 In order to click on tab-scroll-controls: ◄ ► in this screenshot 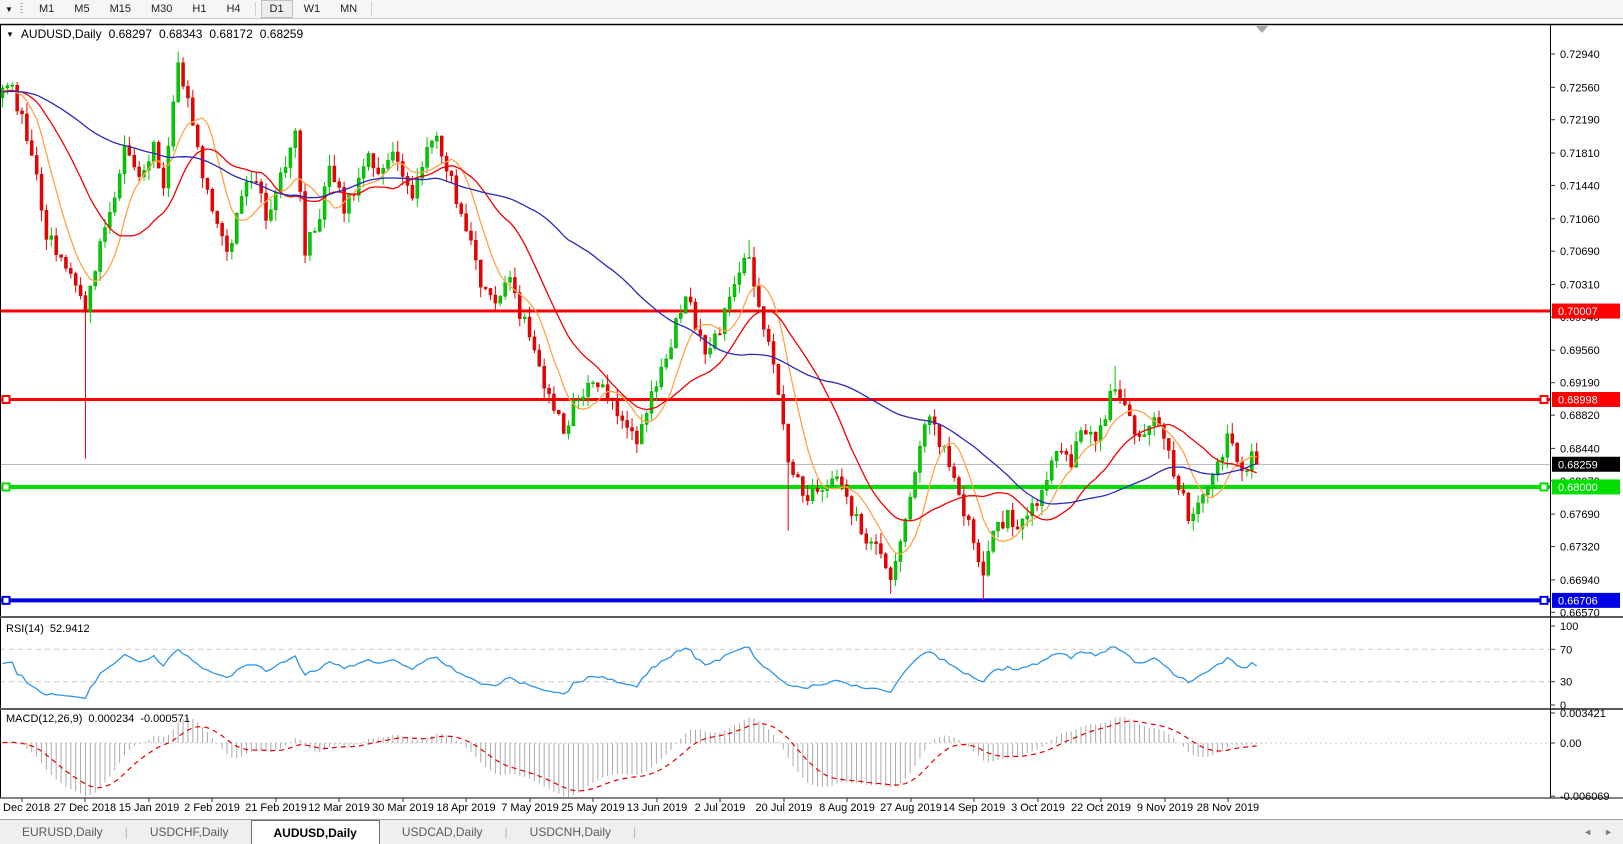, I will do `click(1603, 832)`.